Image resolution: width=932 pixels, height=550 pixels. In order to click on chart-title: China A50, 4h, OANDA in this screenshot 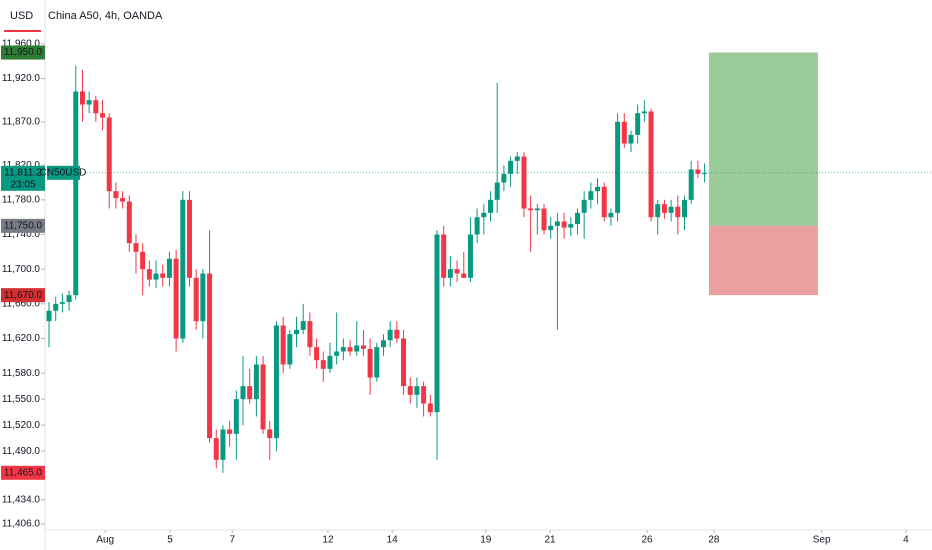, I will do `click(105, 16)`.